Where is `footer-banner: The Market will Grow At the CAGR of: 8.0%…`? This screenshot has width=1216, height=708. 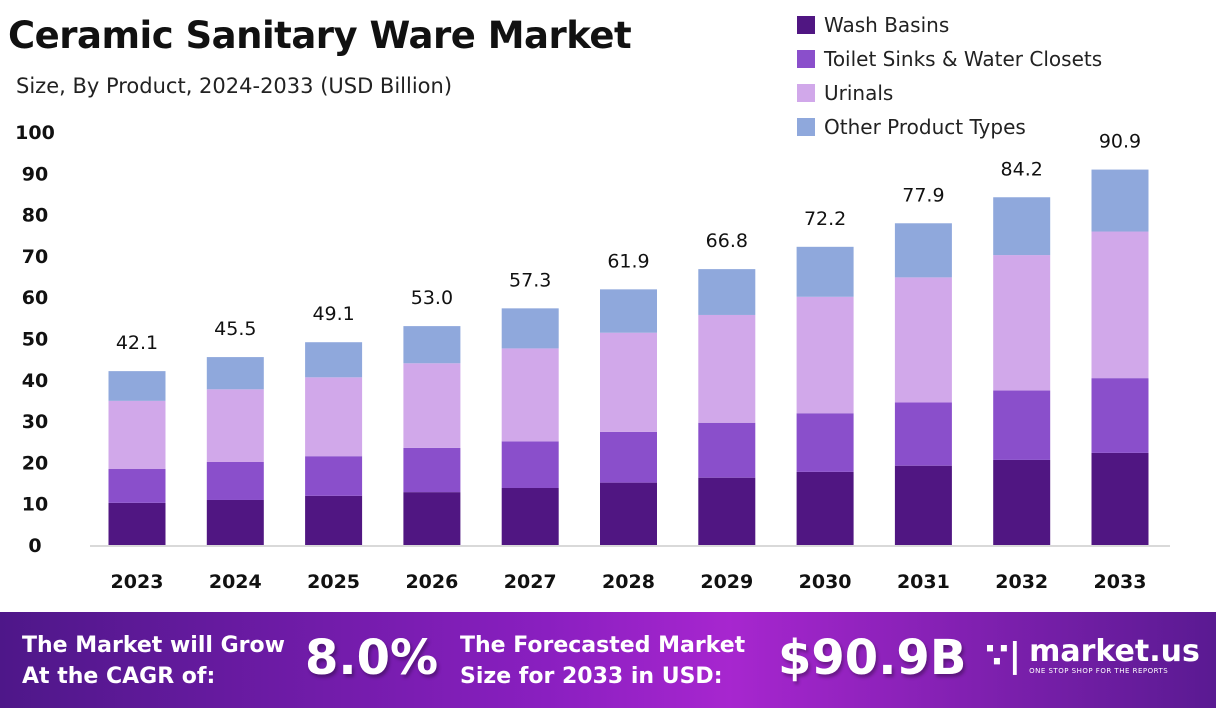
footer-banner: The Market will Grow At the CAGR of: 8.0%… is located at coordinates (608, 660).